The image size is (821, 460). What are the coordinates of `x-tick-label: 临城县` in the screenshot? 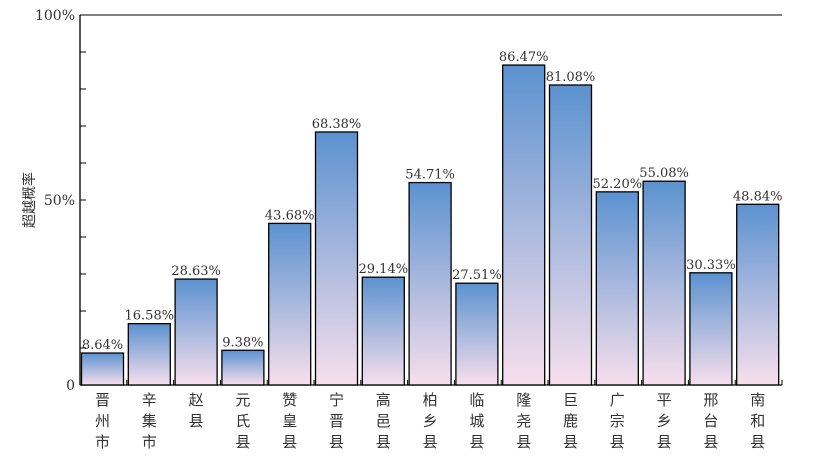 It's located at (476, 421).